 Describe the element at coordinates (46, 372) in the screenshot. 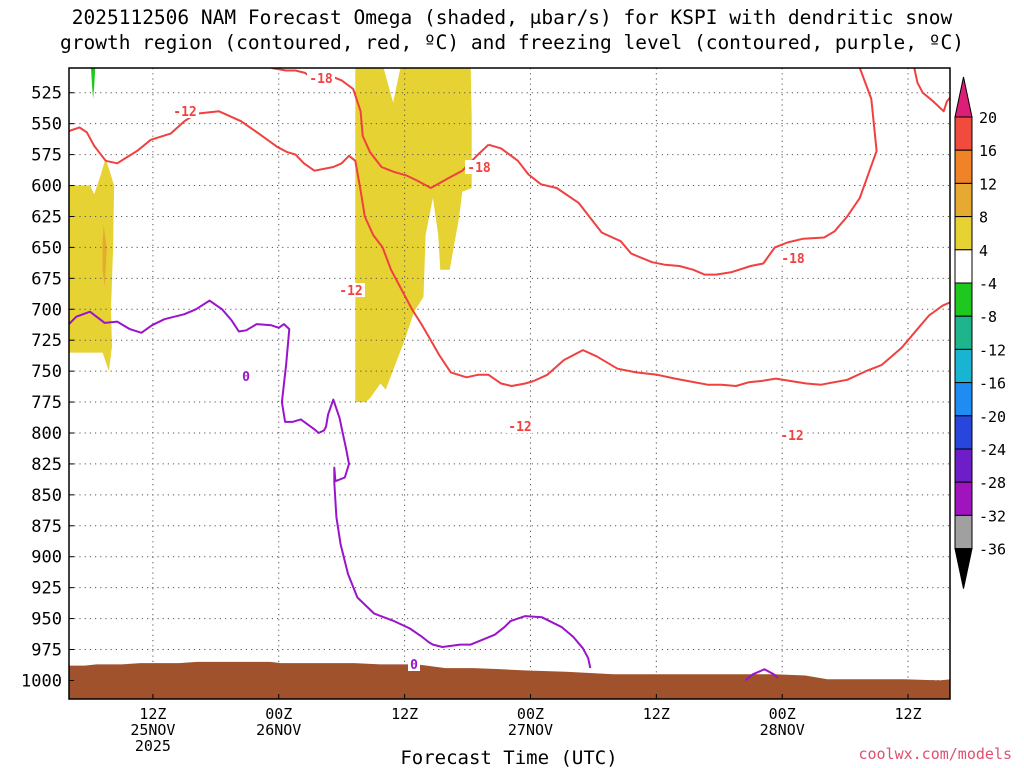

I see `y-tick-label: 750` at that location.